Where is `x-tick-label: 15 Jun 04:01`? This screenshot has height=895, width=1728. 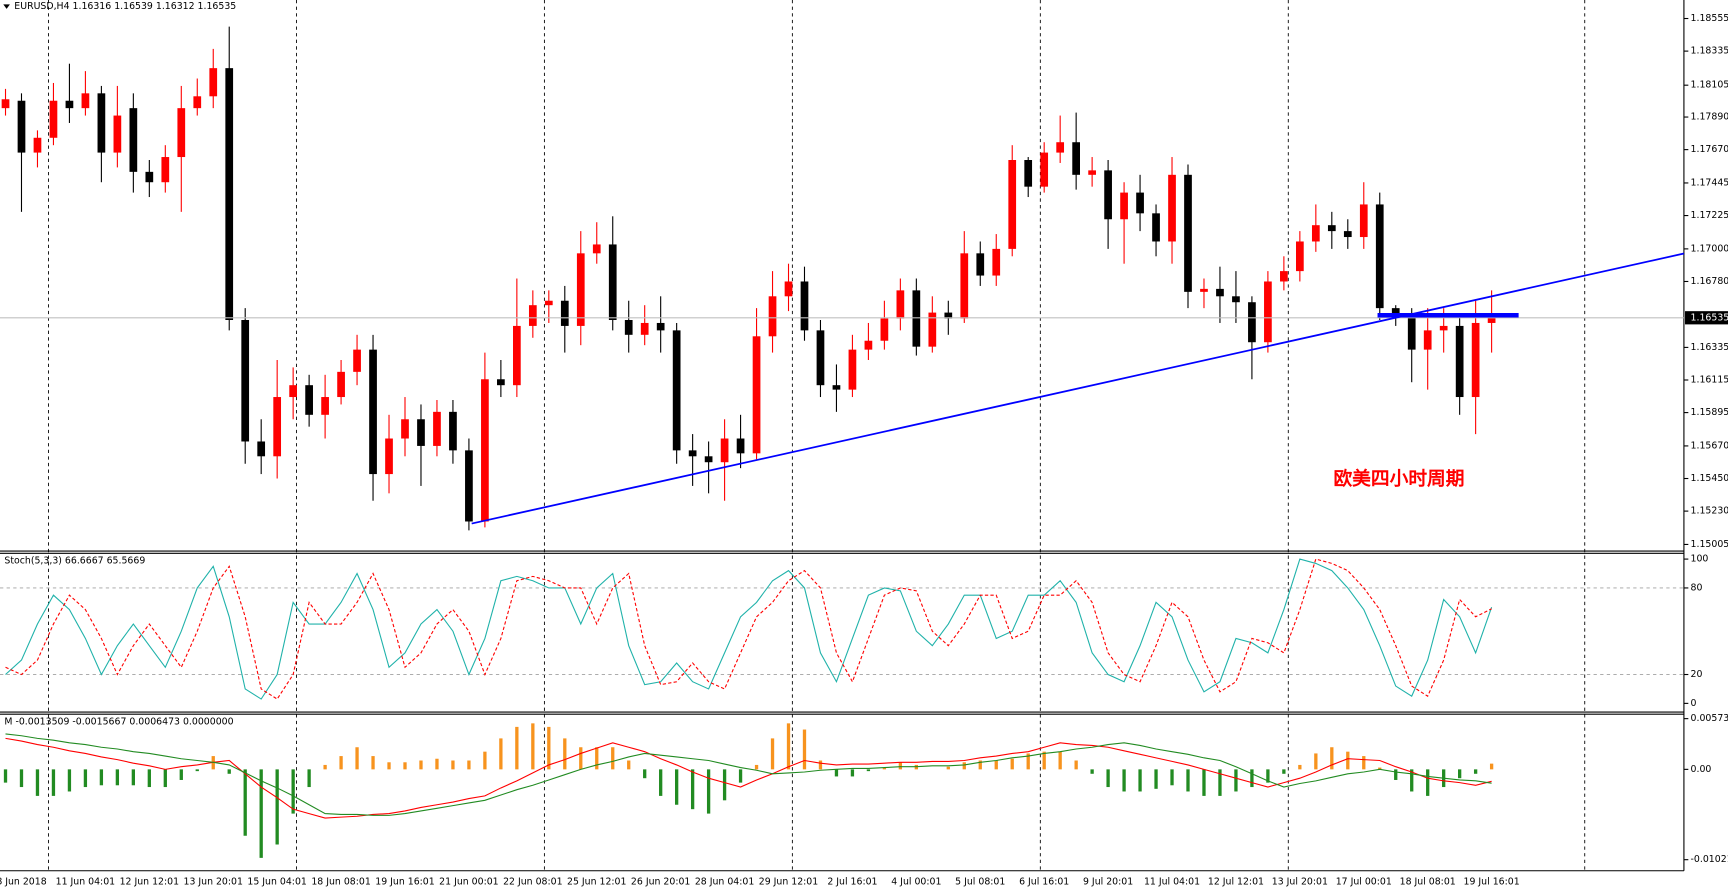 x-tick-label: 15 Jun 04:01 is located at coordinates (276, 881).